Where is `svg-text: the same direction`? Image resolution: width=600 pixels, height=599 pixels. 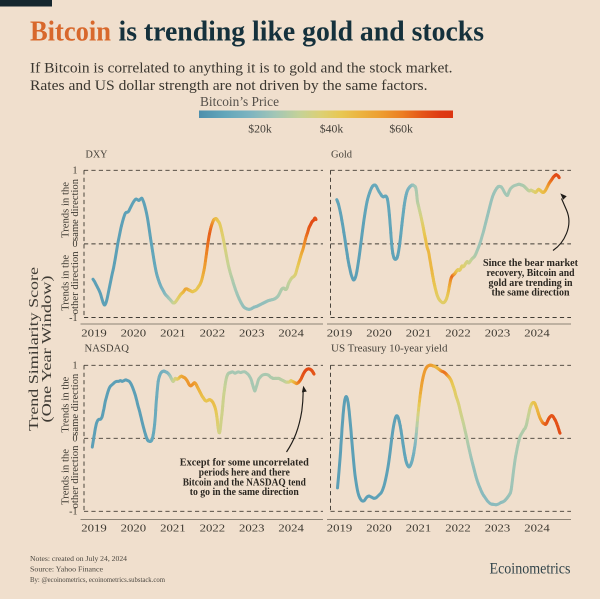 svg-text: the same direction is located at coordinates (531, 293).